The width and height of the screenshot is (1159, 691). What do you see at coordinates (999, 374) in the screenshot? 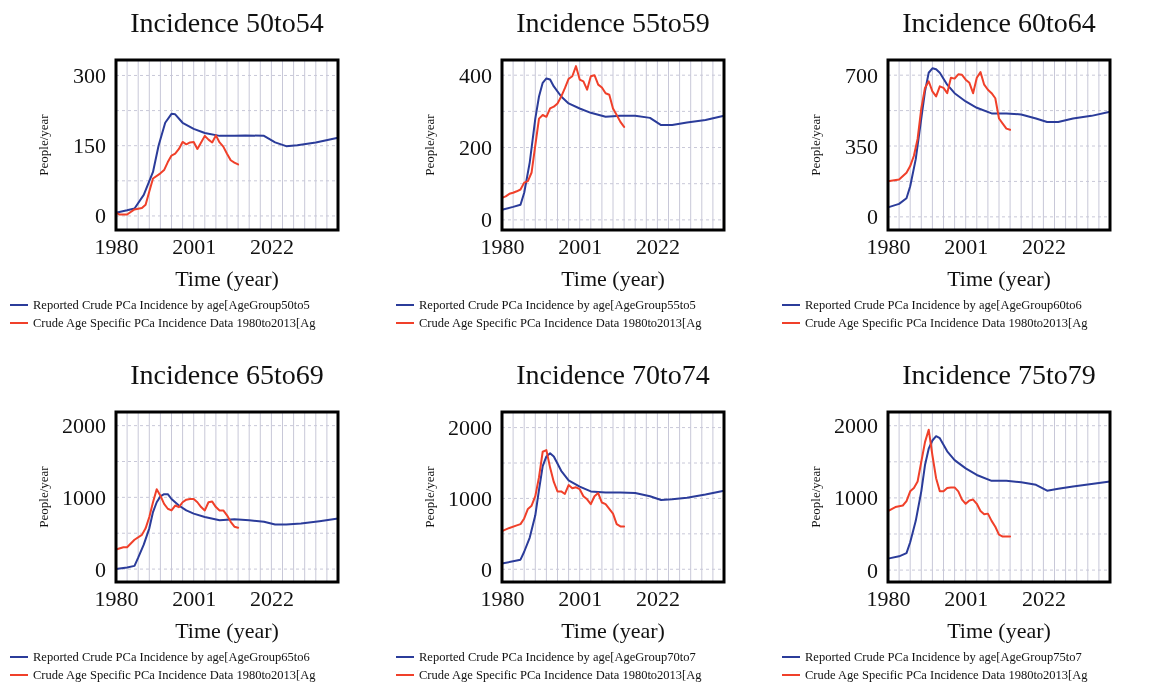
I see `chart-title: Incidence 75to79` at bounding box center [999, 374].